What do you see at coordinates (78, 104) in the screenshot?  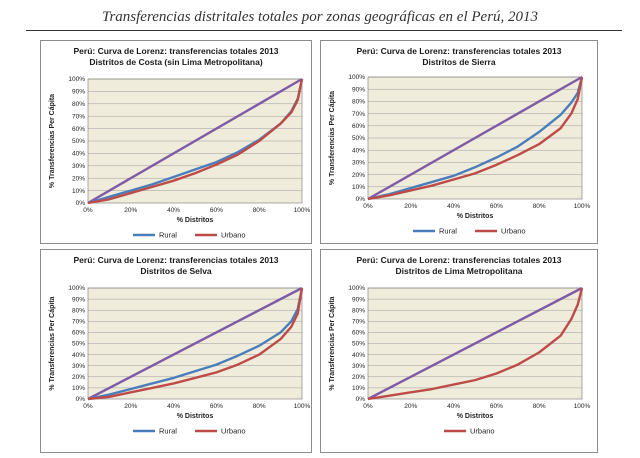 I see `y-tick-label: 80%` at bounding box center [78, 104].